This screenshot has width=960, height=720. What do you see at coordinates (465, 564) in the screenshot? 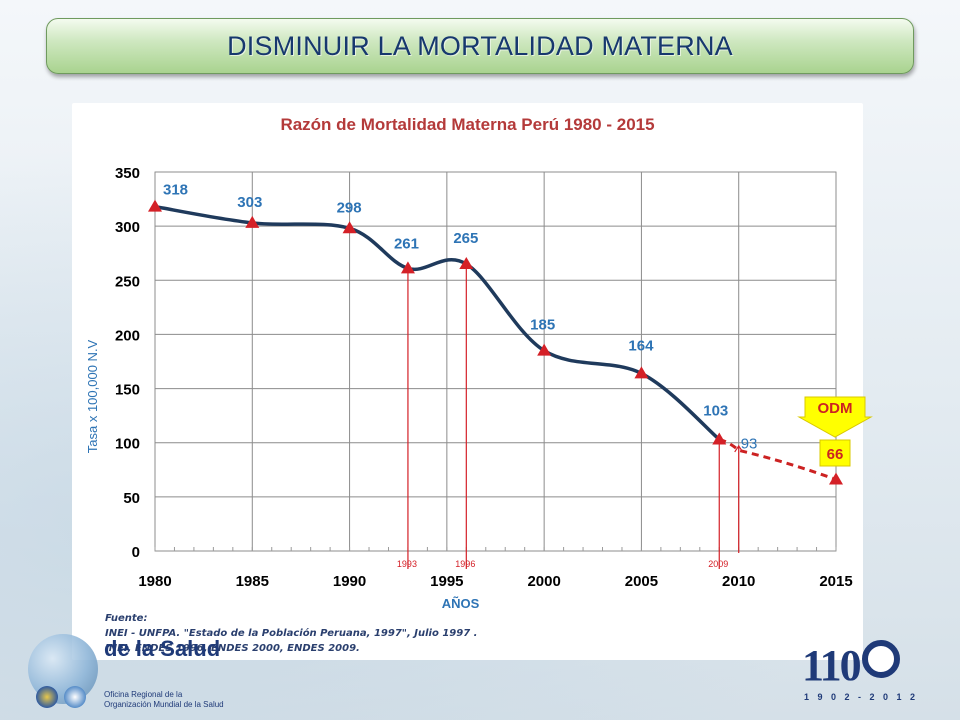
I see `year-marker-label: 1996` at bounding box center [465, 564].